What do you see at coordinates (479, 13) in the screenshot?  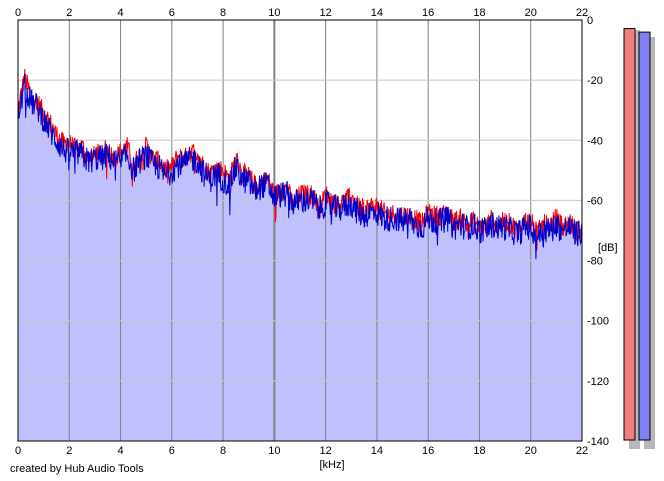 I see `x-tick-label-top: 18` at bounding box center [479, 13].